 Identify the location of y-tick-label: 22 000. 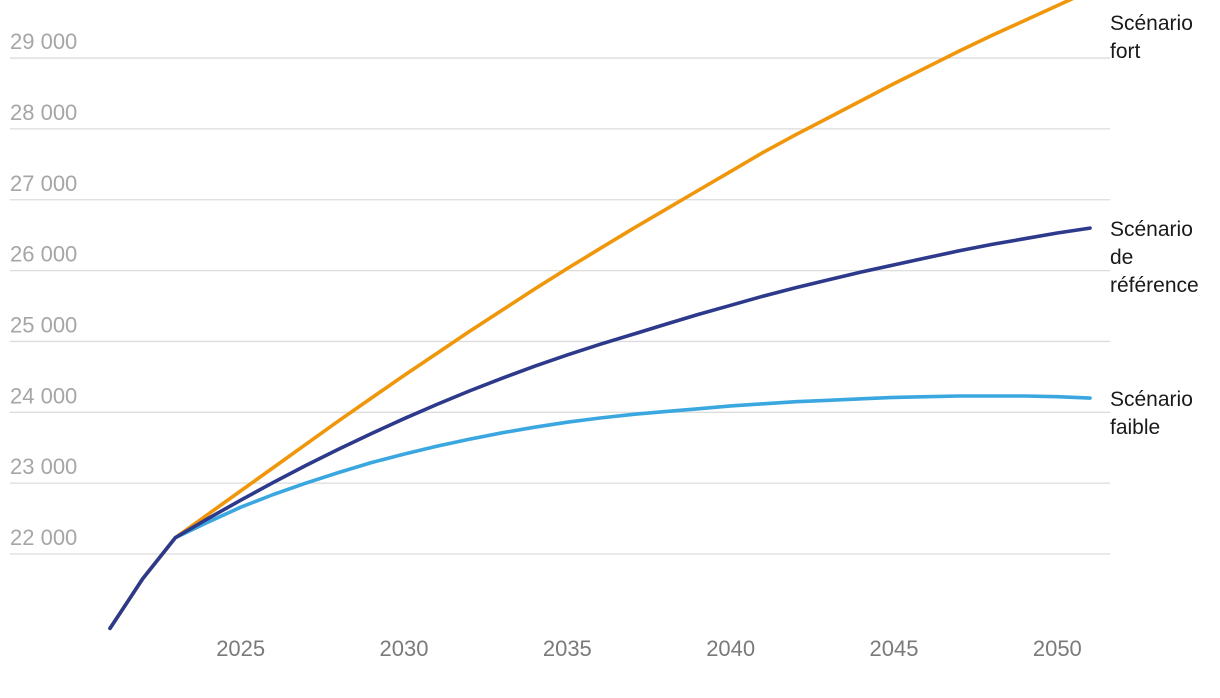
(43, 537).